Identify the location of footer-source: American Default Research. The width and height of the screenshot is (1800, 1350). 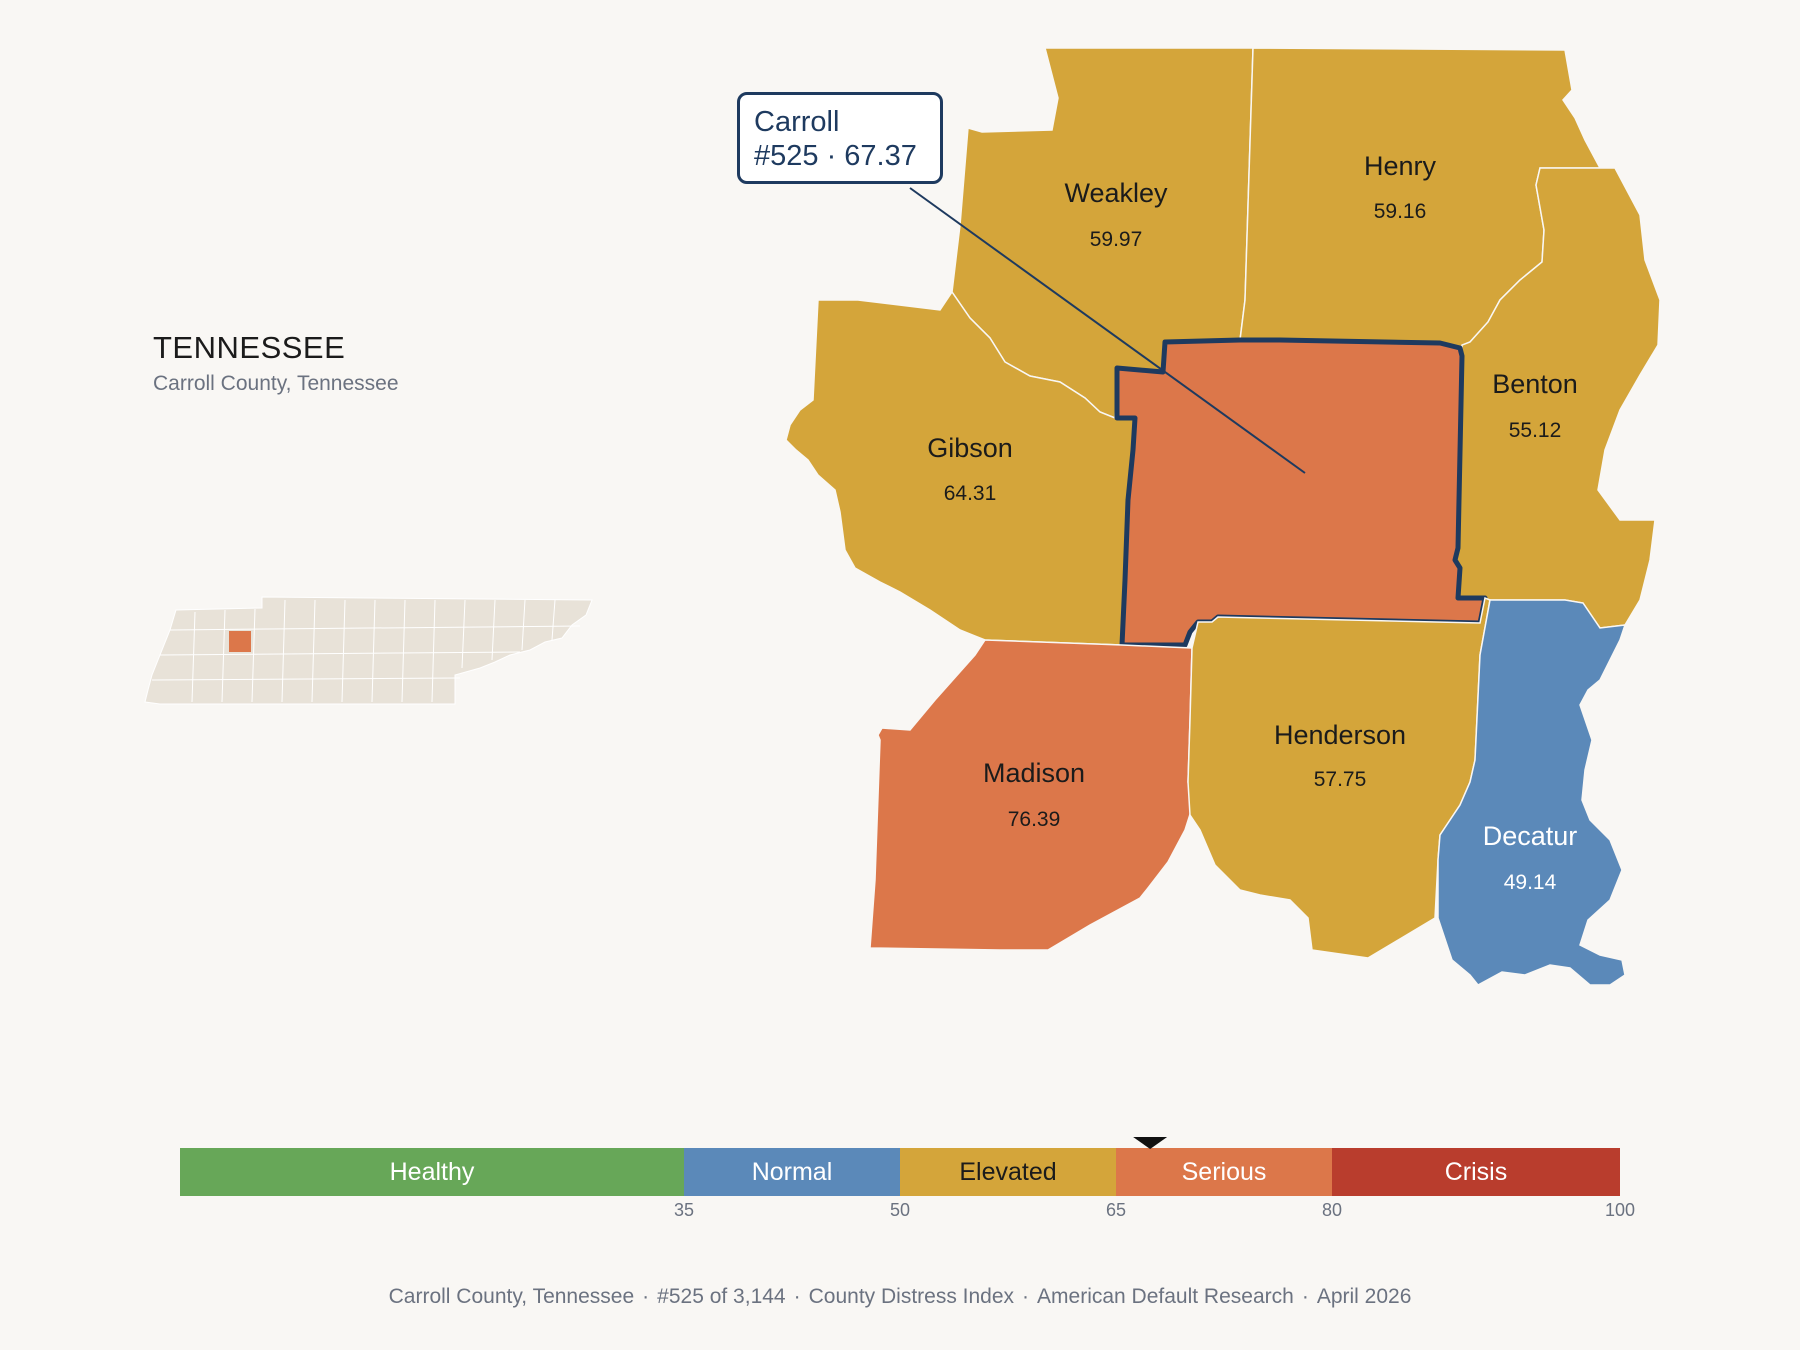
(1165, 1296).